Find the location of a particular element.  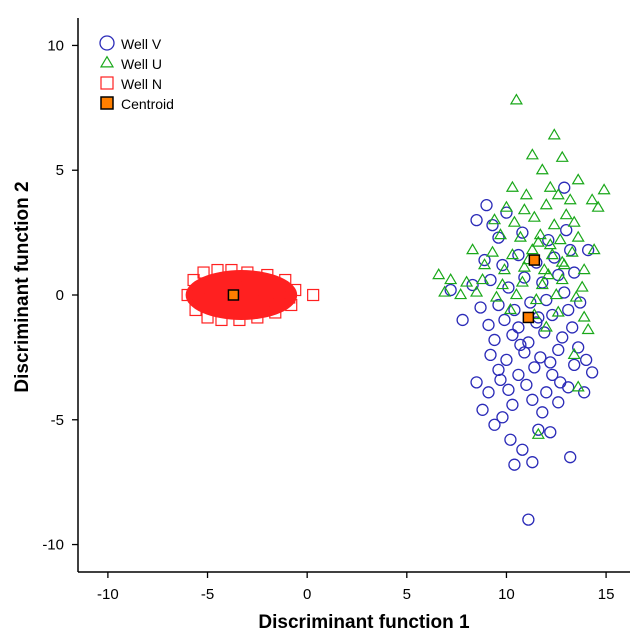

legend-label: Centroid is located at coordinates (147, 104).